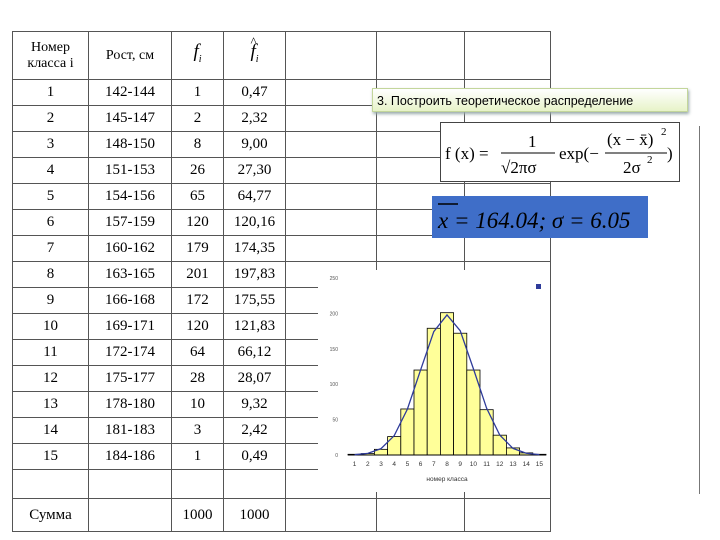  I want to click on divider, so click(699, 310).